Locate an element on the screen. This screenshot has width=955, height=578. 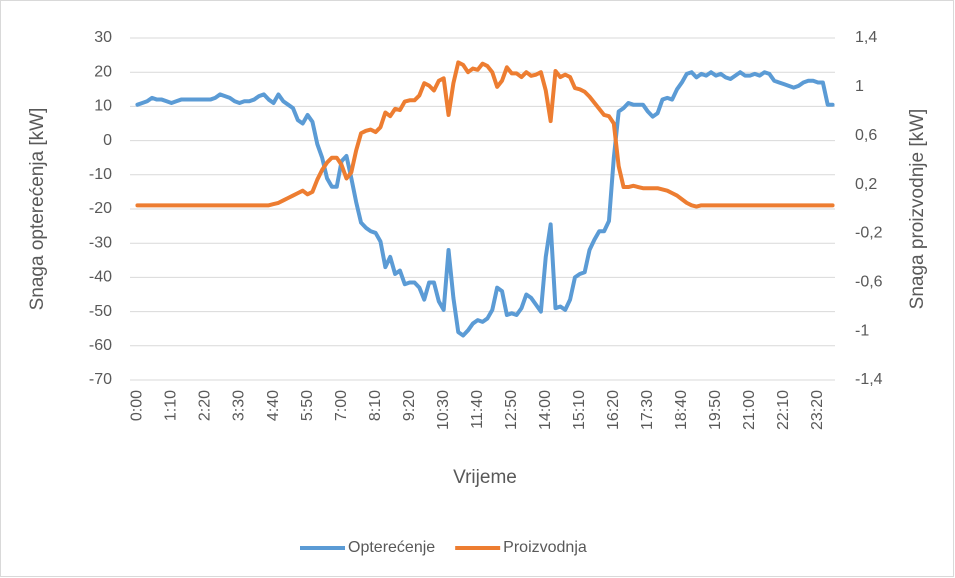
x-tick-label: 9:20 is located at coordinates (409, 405).